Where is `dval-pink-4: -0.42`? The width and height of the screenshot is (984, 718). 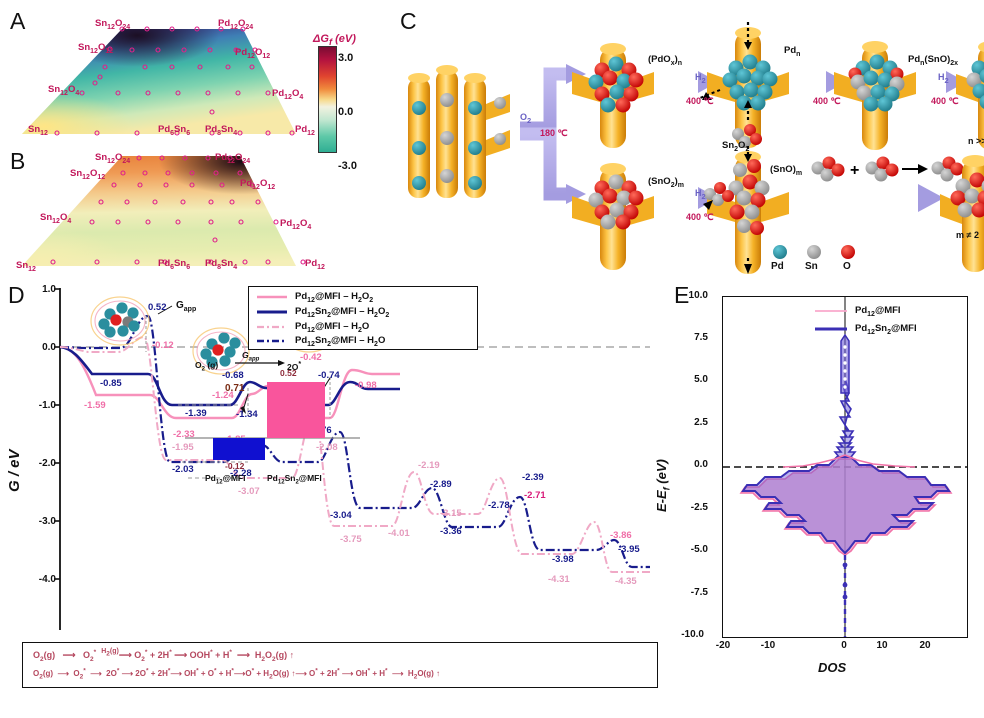 dval-pink-4: -0.42 is located at coordinates (311, 357).